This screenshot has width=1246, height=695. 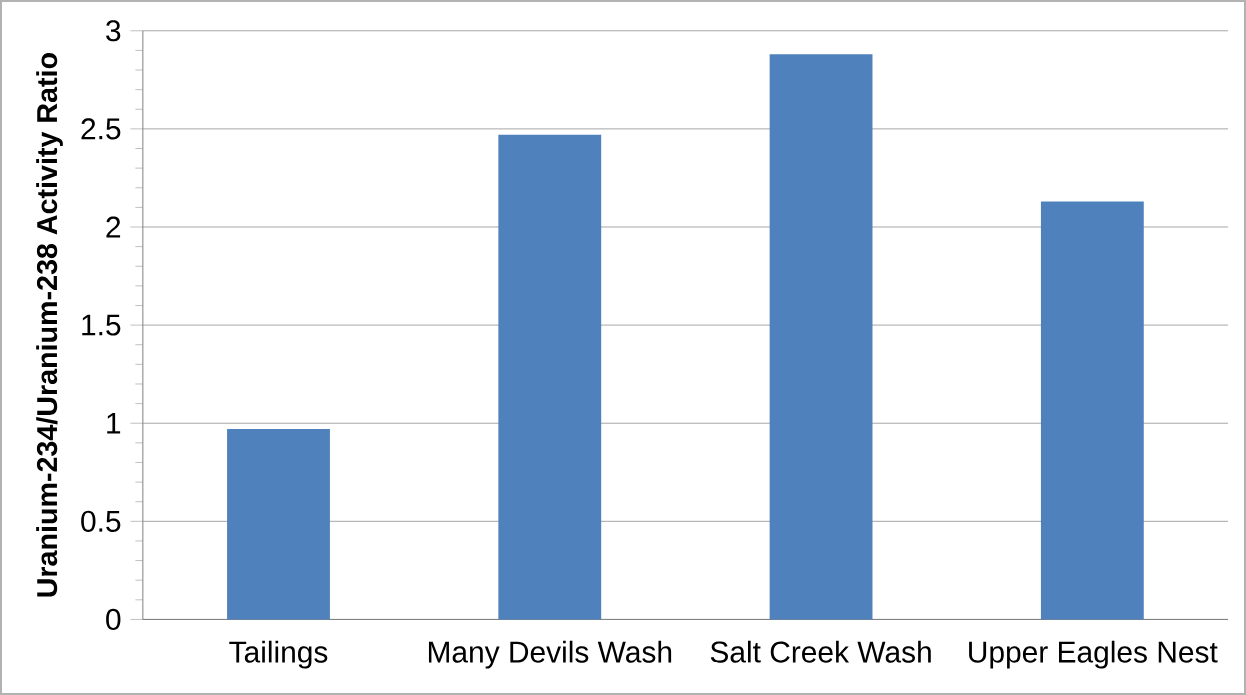 I want to click on y-tick-label: 3, so click(x=113, y=31).